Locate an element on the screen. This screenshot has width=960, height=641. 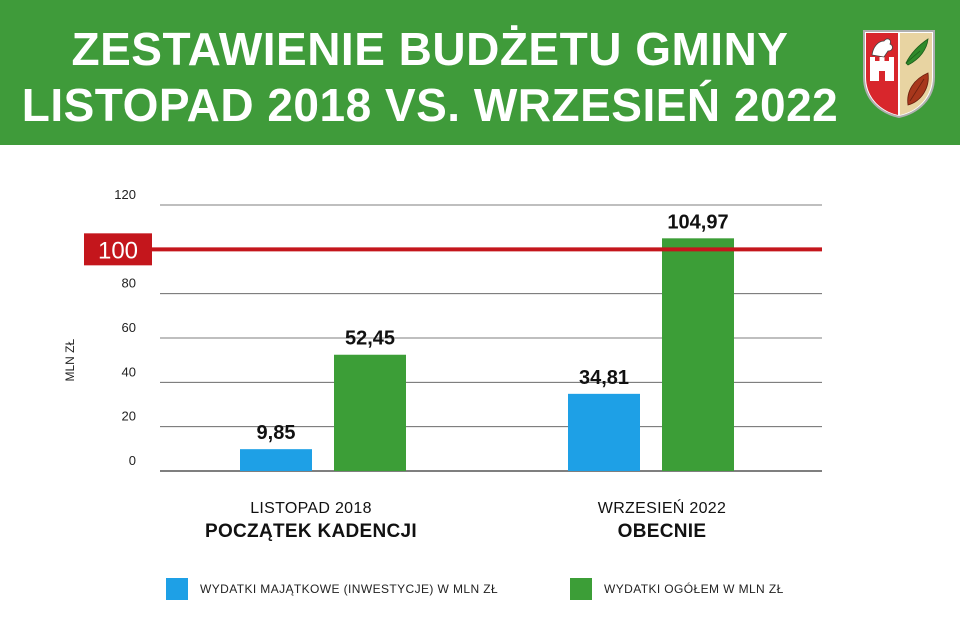
legend-item-1: WYDATKI OGÓŁEM W MLN ZŁ is located at coordinates (677, 589).